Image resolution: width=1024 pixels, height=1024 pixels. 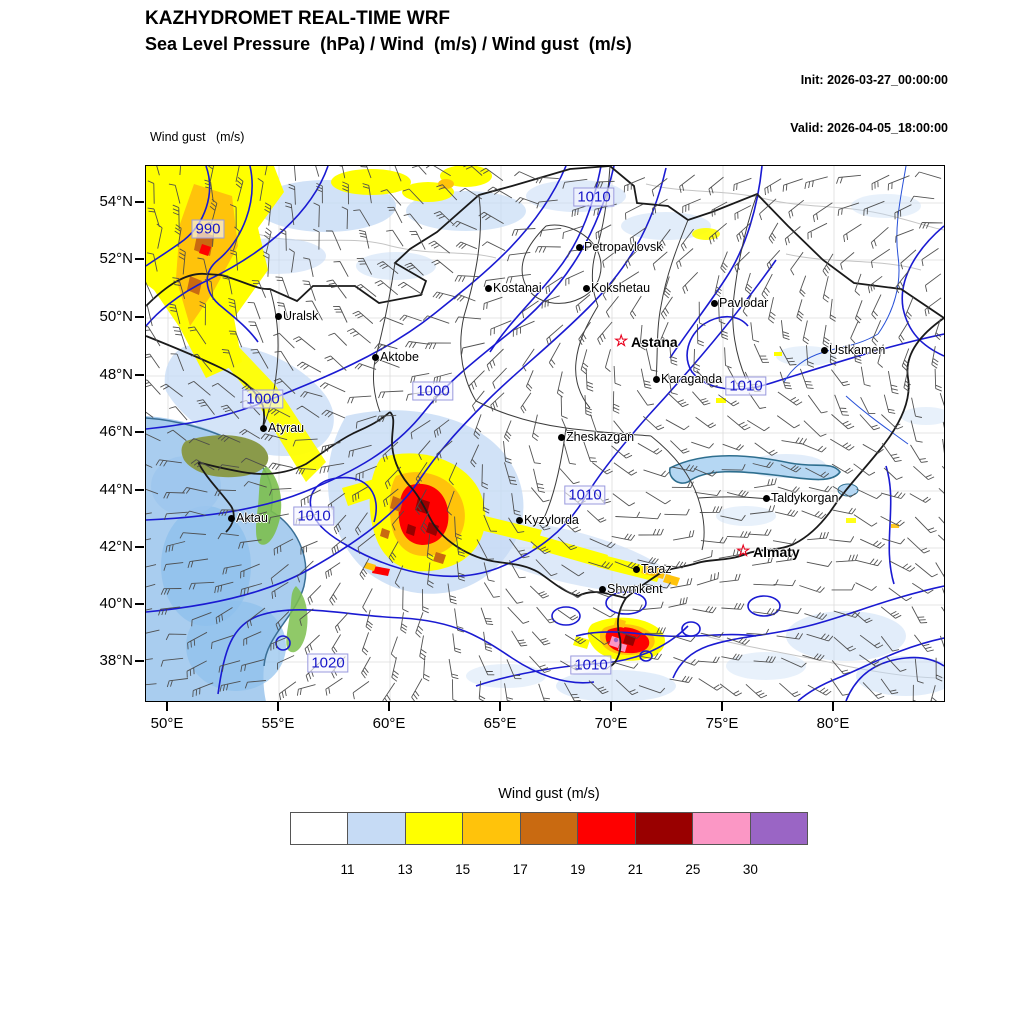 What do you see at coordinates (551, 520) in the screenshot?
I see `city-label: Kyzylorda` at bounding box center [551, 520].